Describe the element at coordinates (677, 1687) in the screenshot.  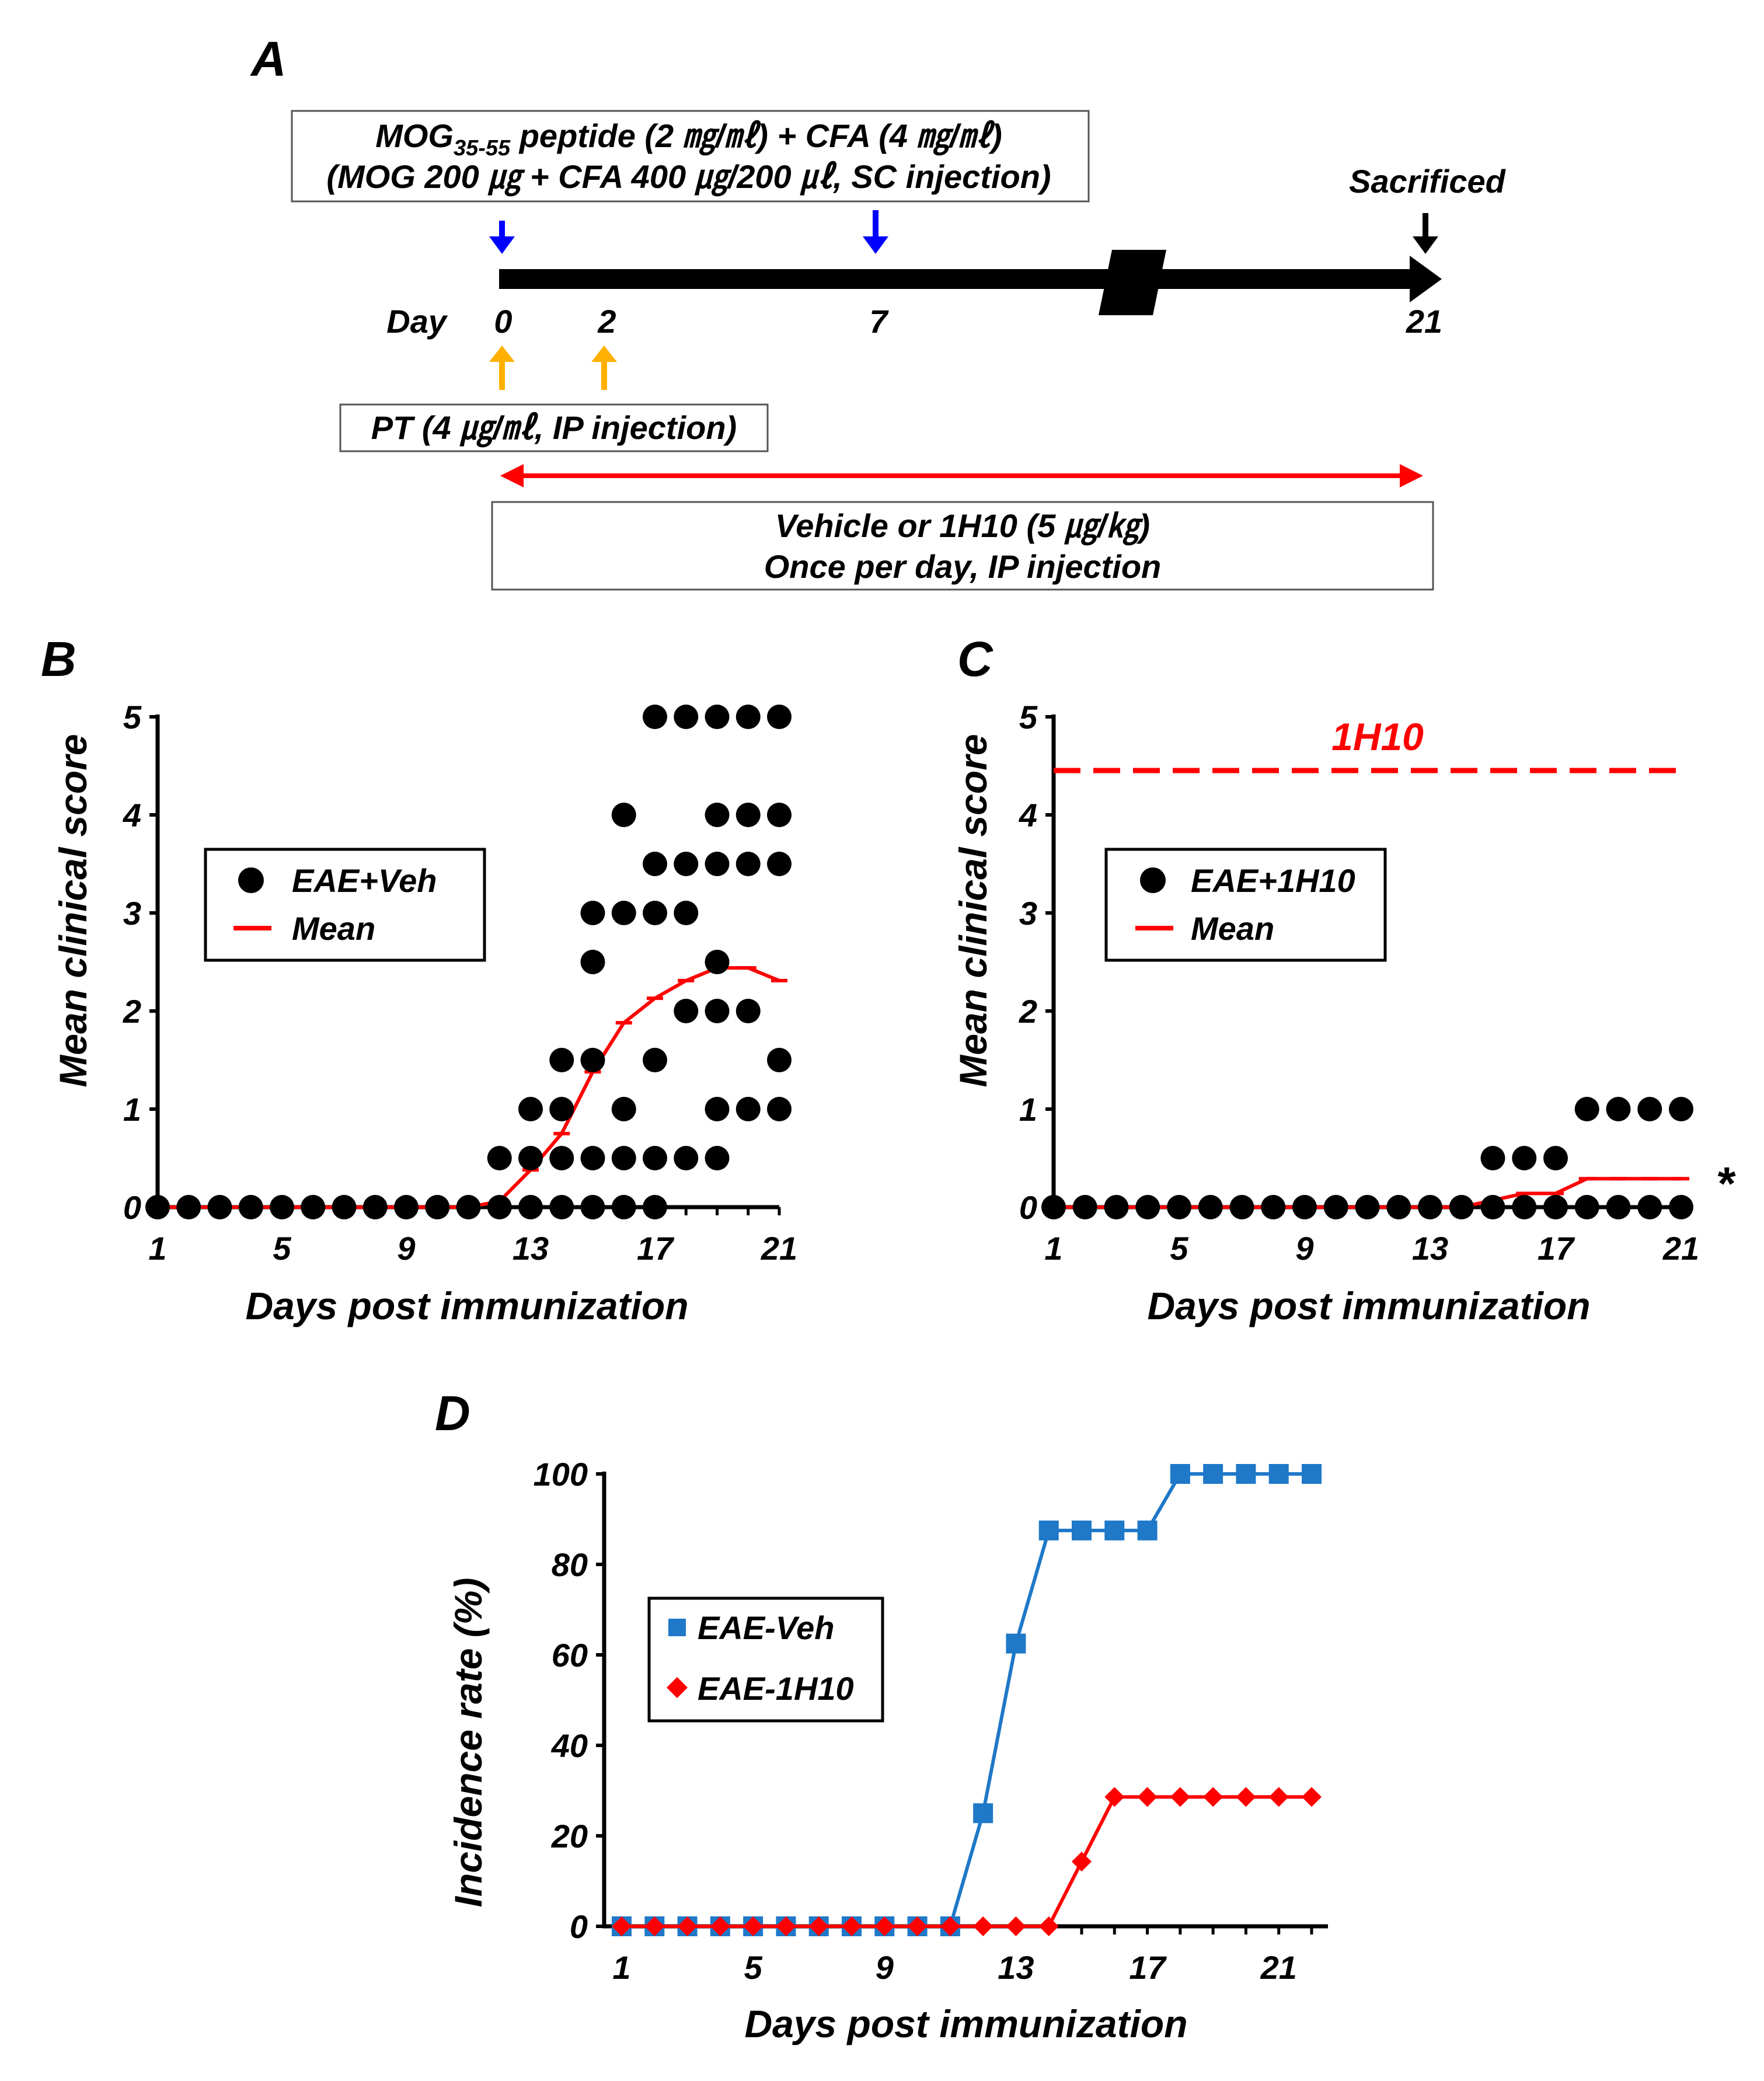
I see `d-legend-1h10-marker` at that location.